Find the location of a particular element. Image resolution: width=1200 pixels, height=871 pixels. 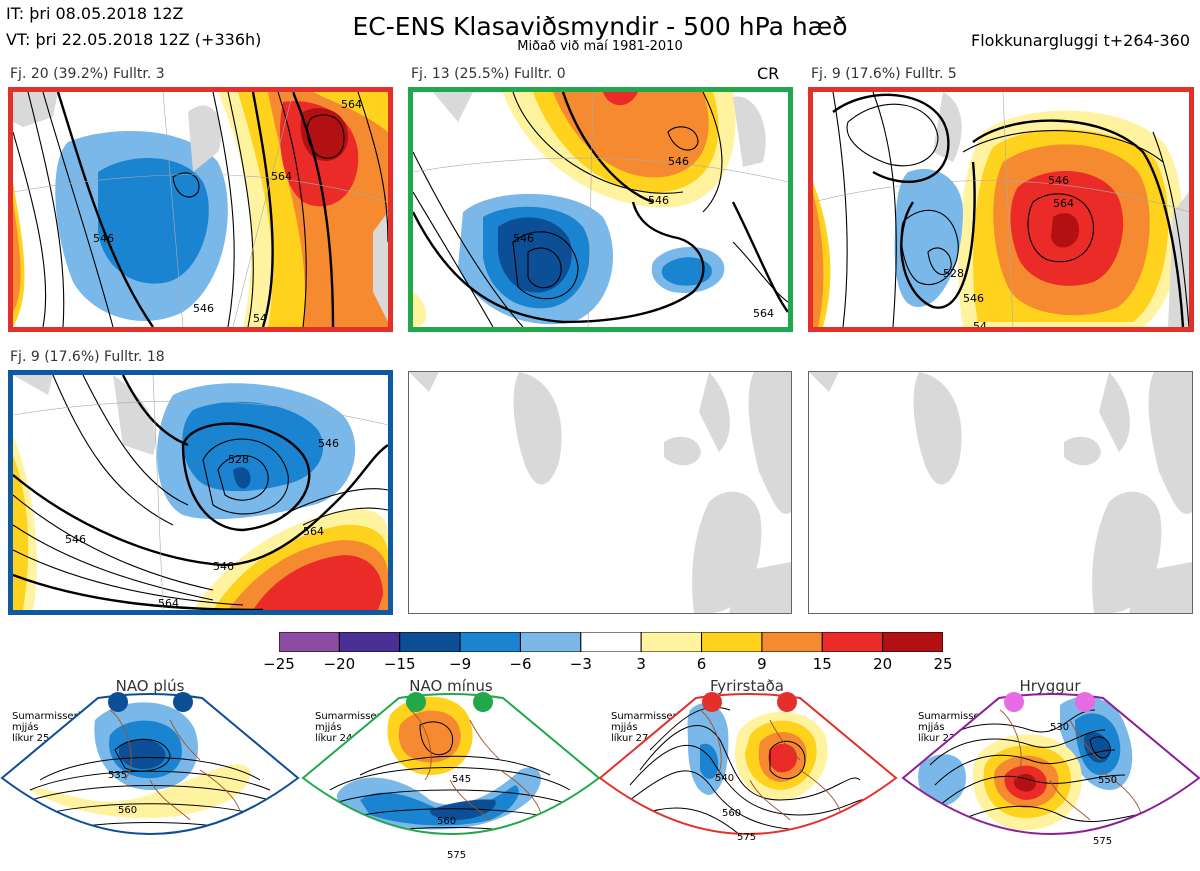

cluster-4-label: Fj. 9 (17.6%) Fulltr. 18 is located at coordinates (87, 357).